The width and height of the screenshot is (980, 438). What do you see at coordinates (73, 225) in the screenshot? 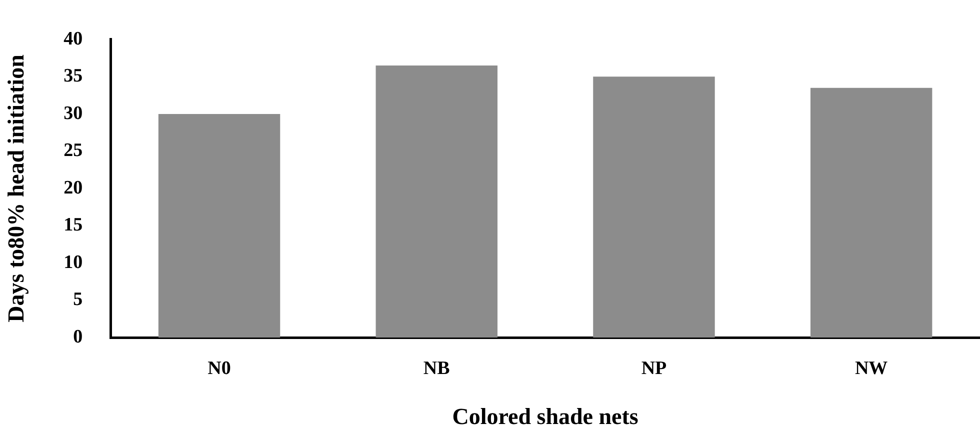
I see `y-tick-label: 15` at bounding box center [73, 225].